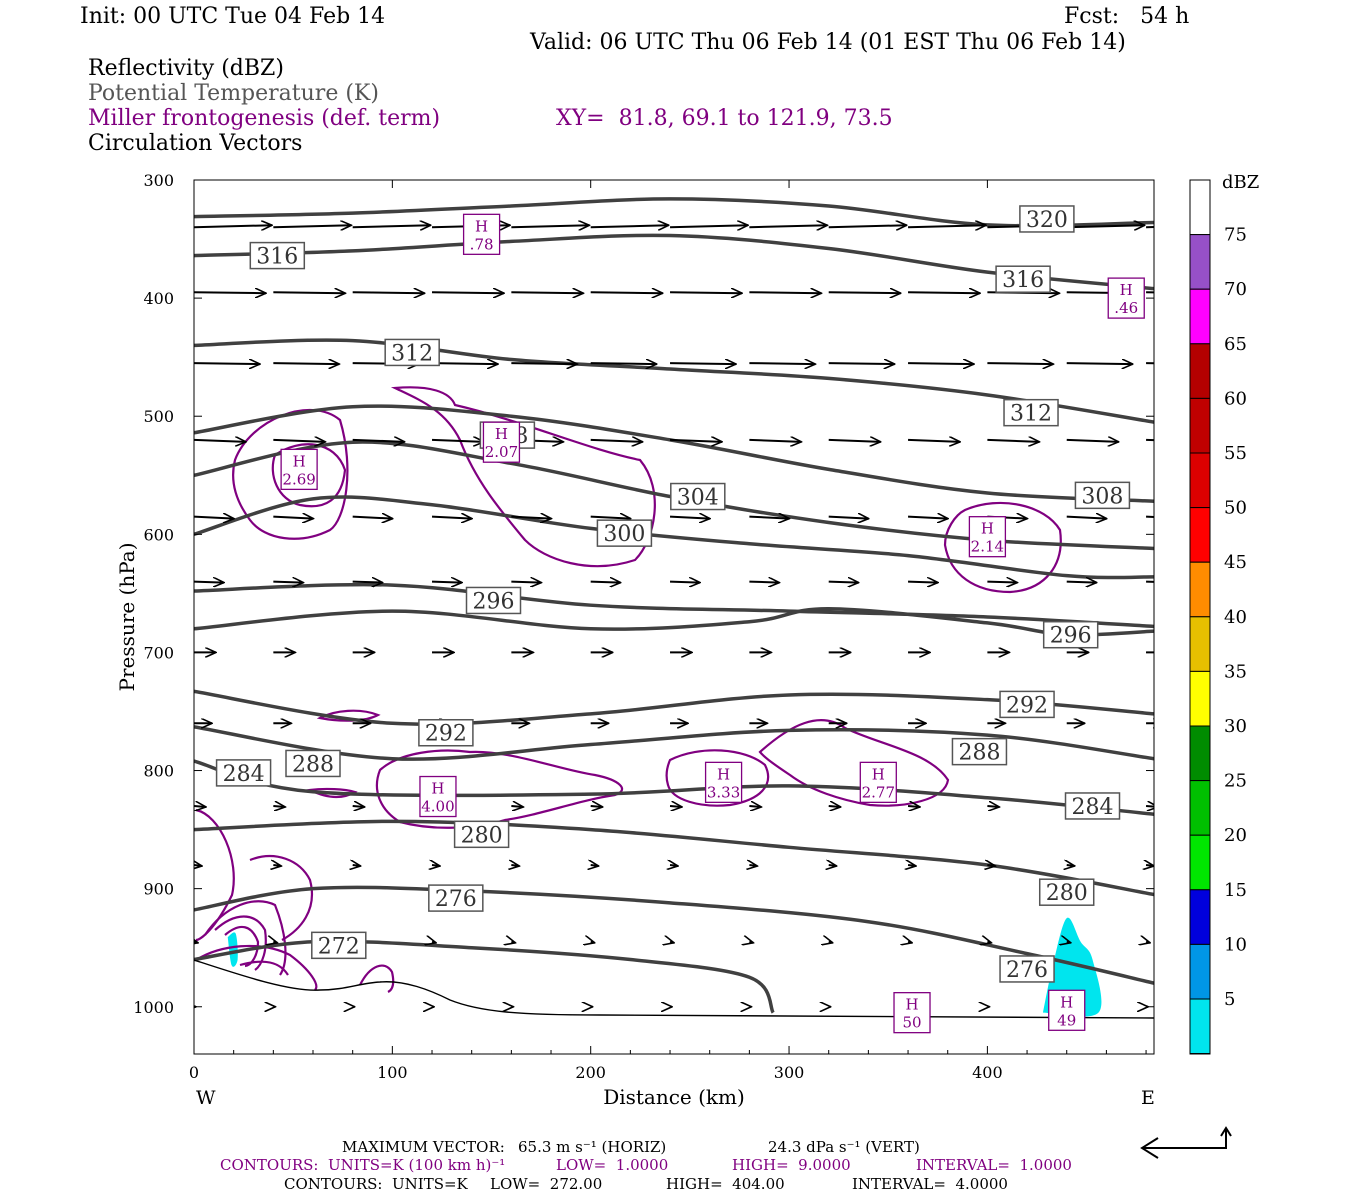  What do you see at coordinates (298, 479) in the screenshot?
I see `svg-text: 2.69` at bounding box center [298, 479].